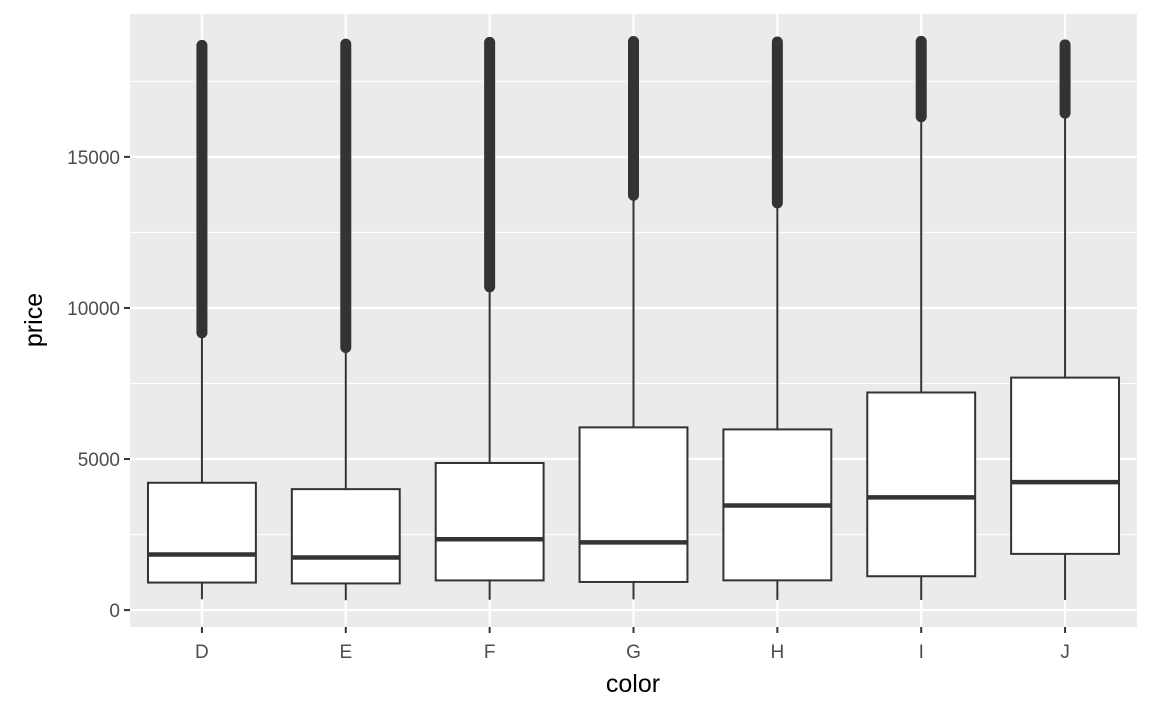 The image size is (1152, 711). Describe the element at coordinates (633, 684) in the screenshot. I see `x-axis-title: color` at that location.